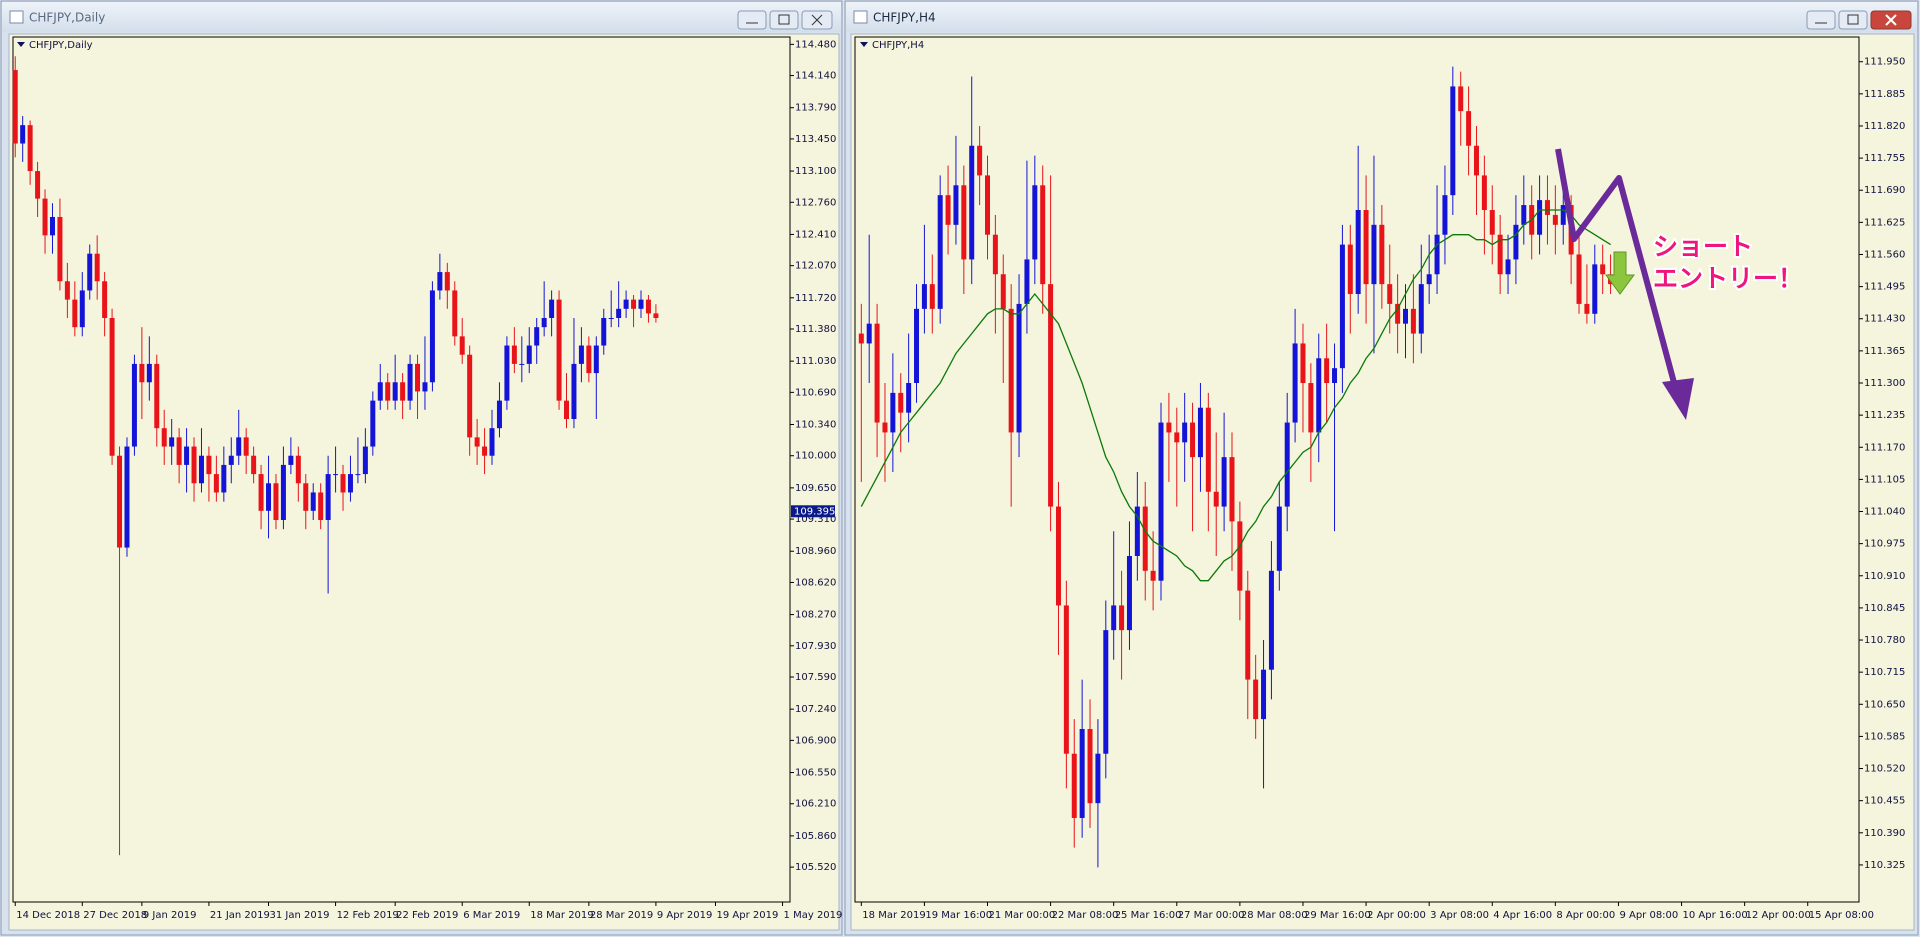  What do you see at coordinates (1884, 62) in the screenshot?
I see `y-tick-label: 111.950` at bounding box center [1884, 62].